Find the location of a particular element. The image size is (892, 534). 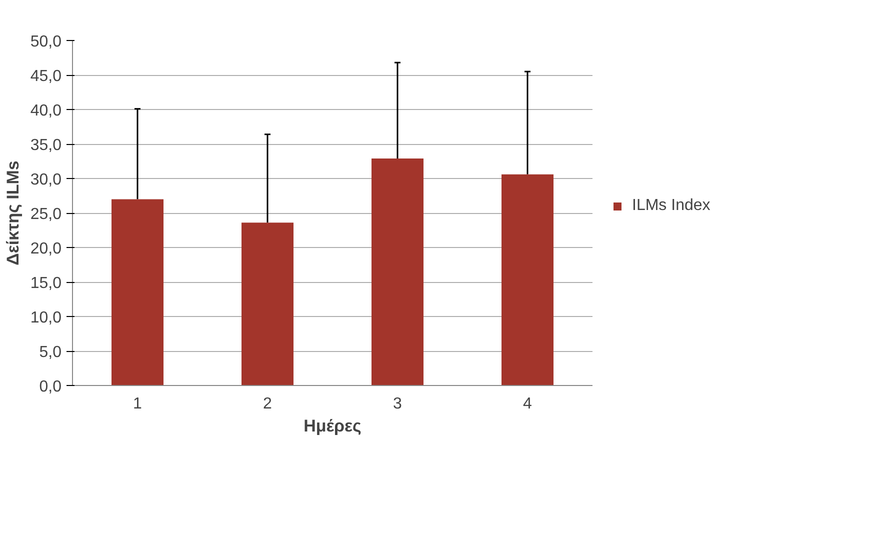

x-tick-label: 3 is located at coordinates (397, 404).